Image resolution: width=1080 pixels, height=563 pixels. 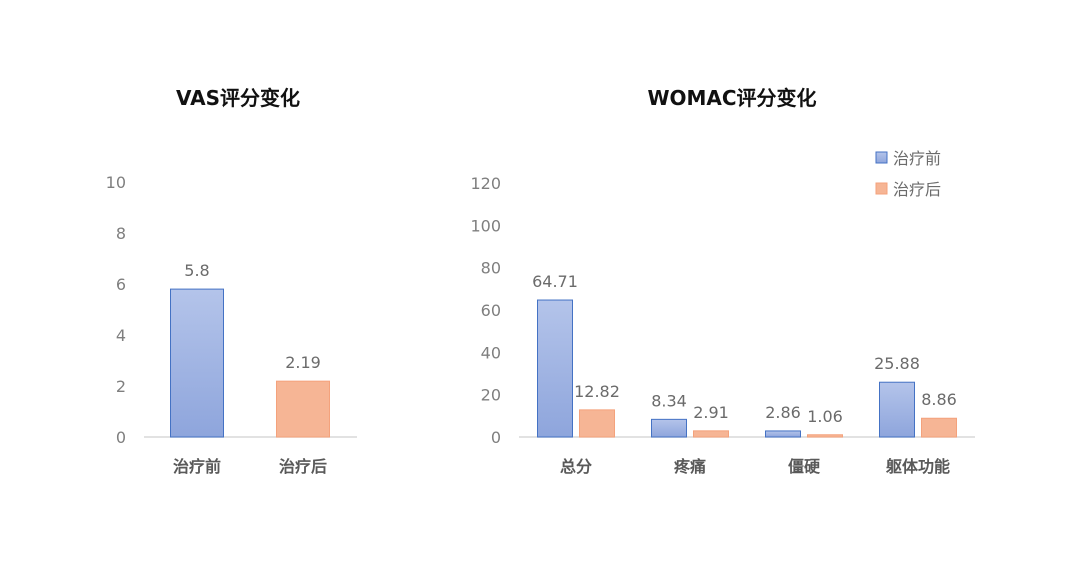 What do you see at coordinates (881, 157) in the screenshot?
I see `legend-swatch-before` at bounding box center [881, 157].